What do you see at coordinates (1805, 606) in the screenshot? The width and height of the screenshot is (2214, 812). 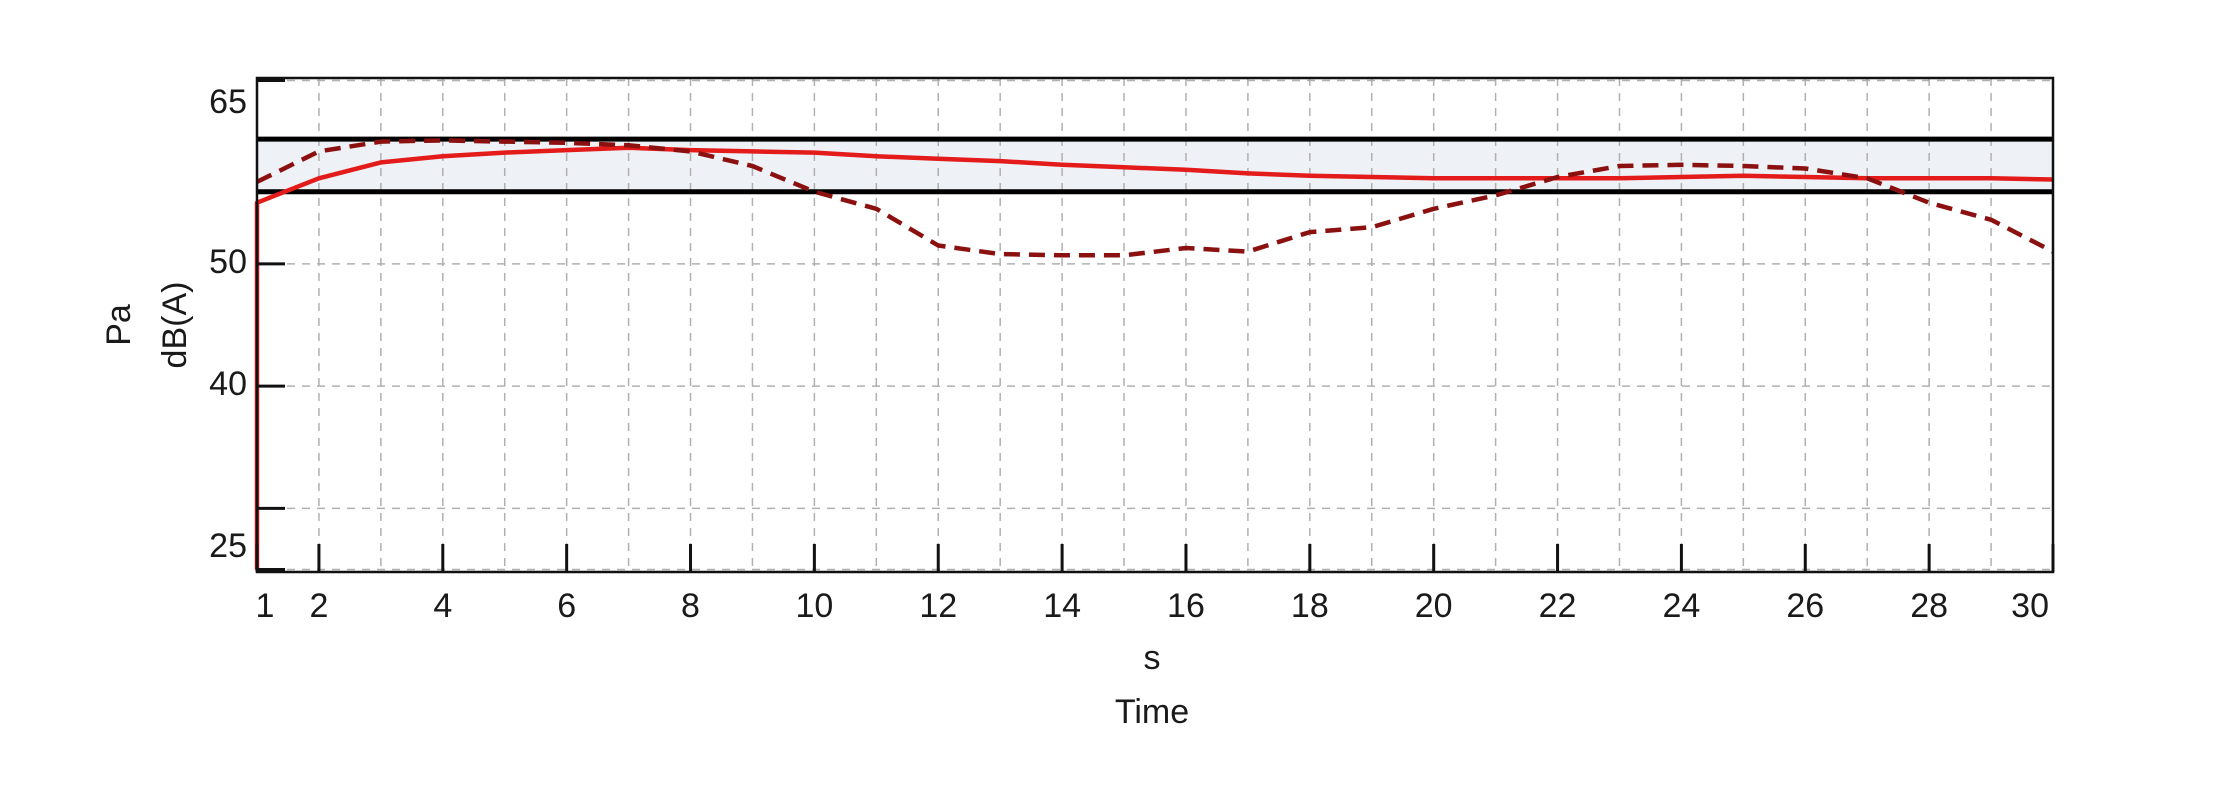 I see `x-tick-label: 26` at bounding box center [1805, 606].